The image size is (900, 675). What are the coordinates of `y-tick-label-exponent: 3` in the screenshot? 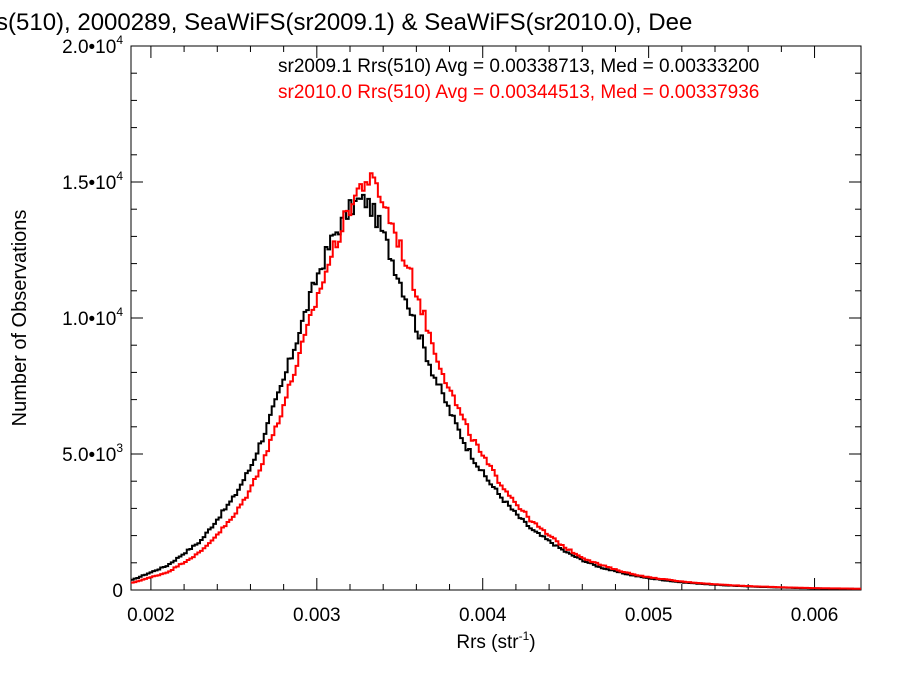 It's located at (119, 448).